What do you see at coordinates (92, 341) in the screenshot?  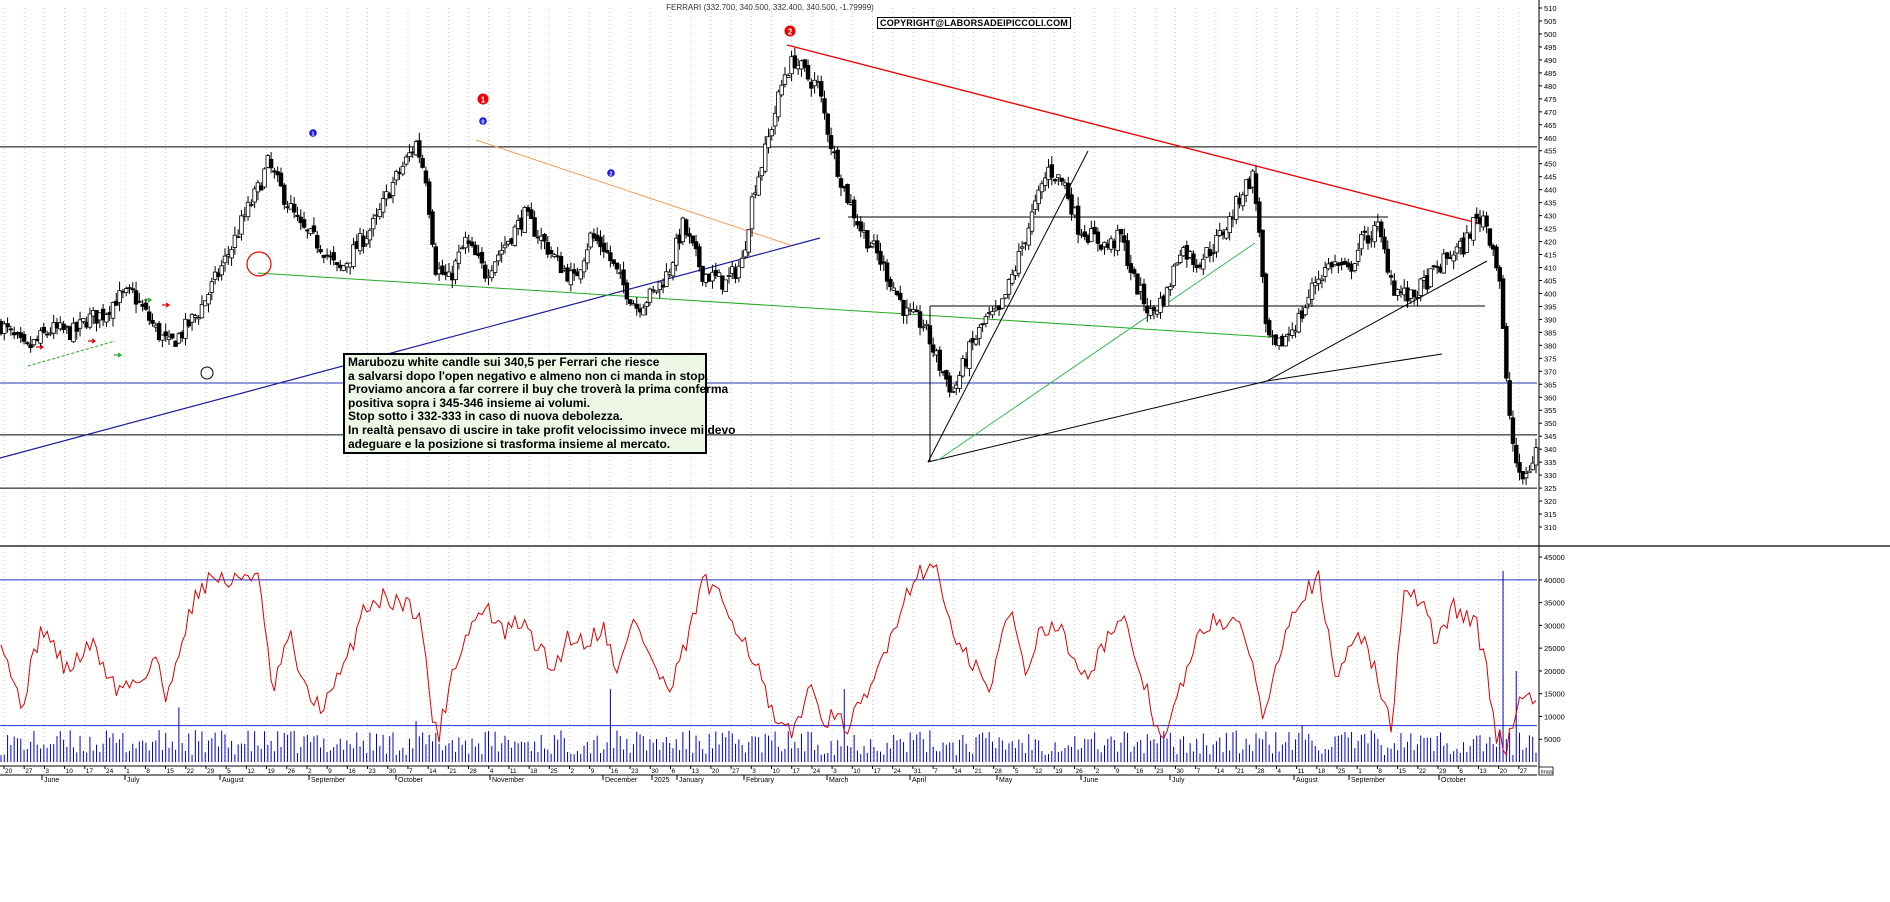 I see `signal-arrow` at bounding box center [92, 341].